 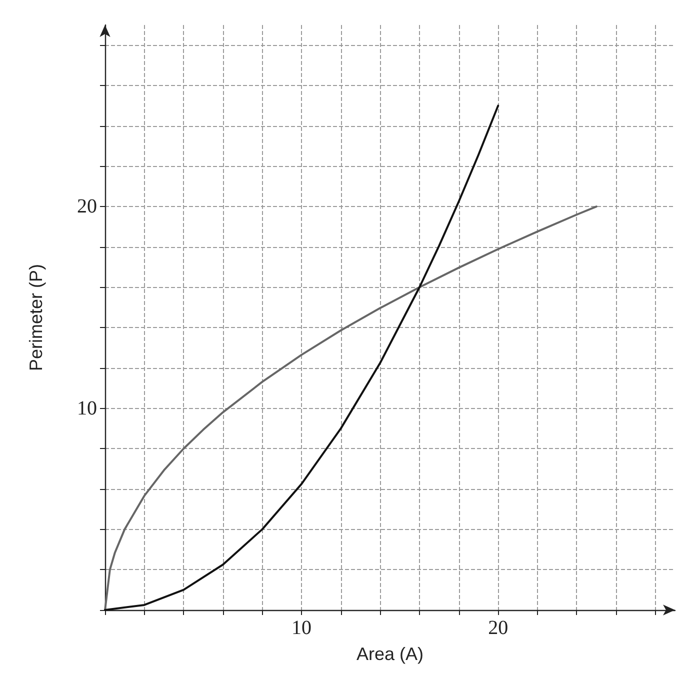 What do you see at coordinates (36, 318) in the screenshot?
I see `y-axis-title: Perimeter (P)` at bounding box center [36, 318].